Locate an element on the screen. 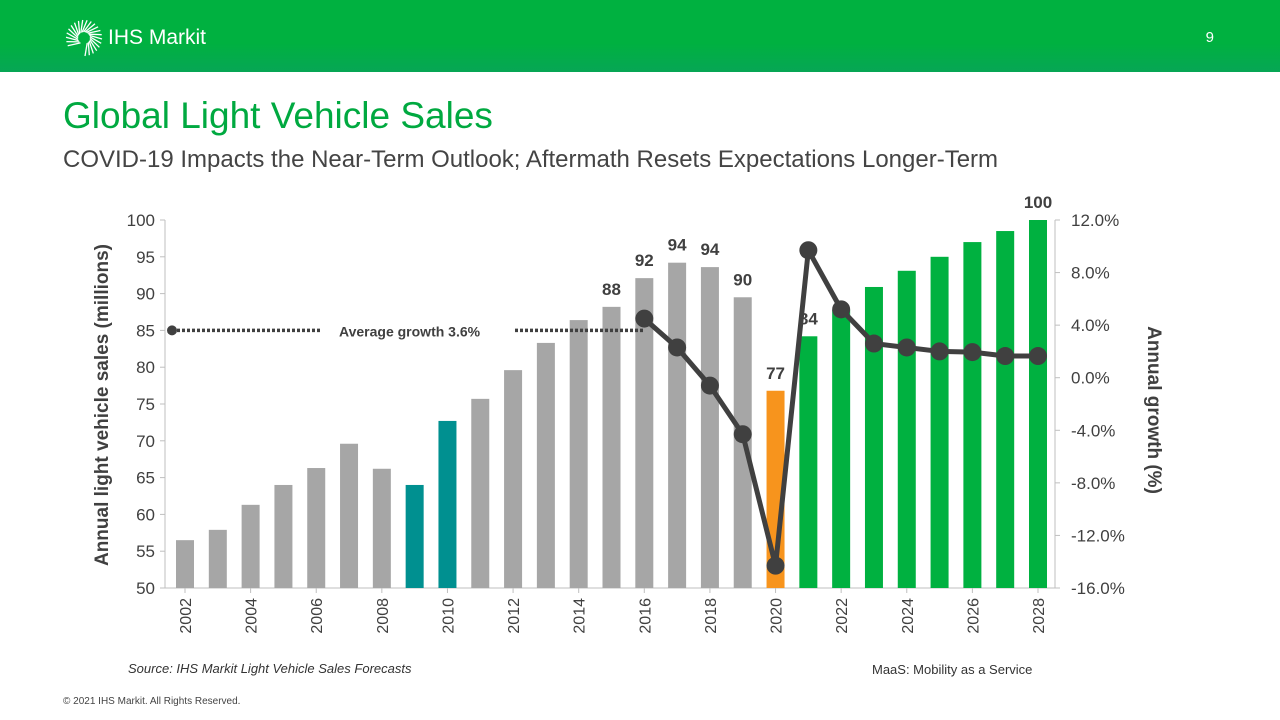  bar-2016 is located at coordinates (644, 433).